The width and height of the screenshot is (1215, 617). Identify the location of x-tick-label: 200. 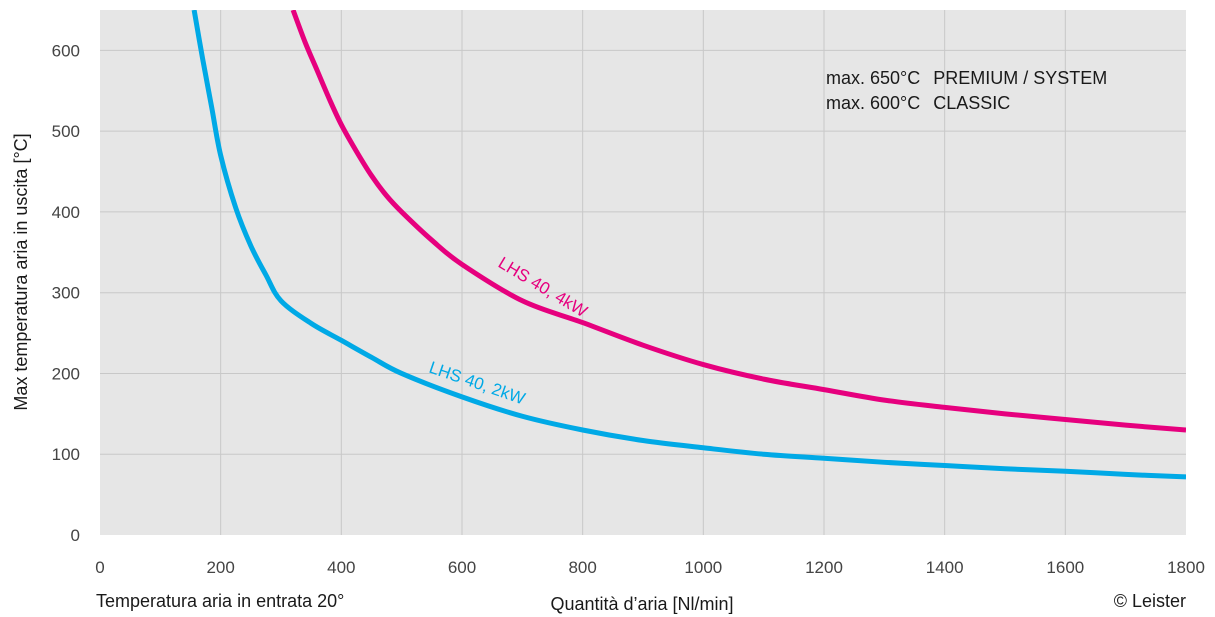
(220, 567).